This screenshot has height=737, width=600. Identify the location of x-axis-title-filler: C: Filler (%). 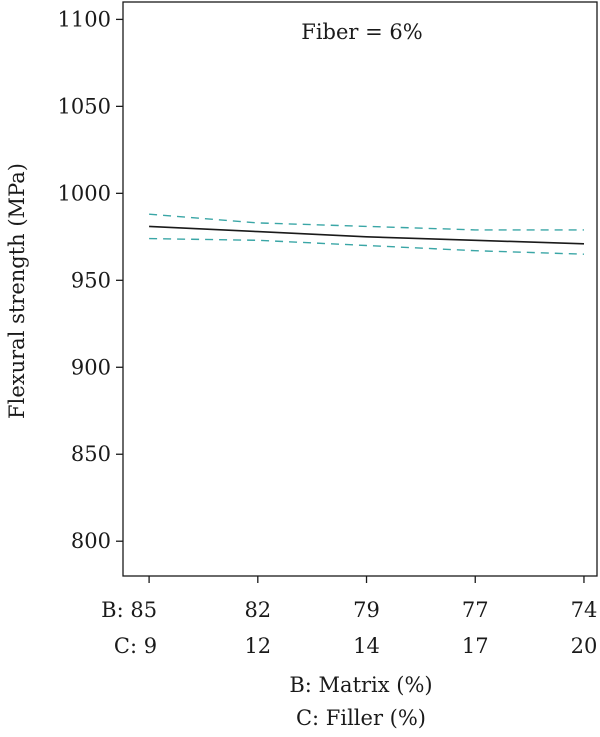
(361, 718).